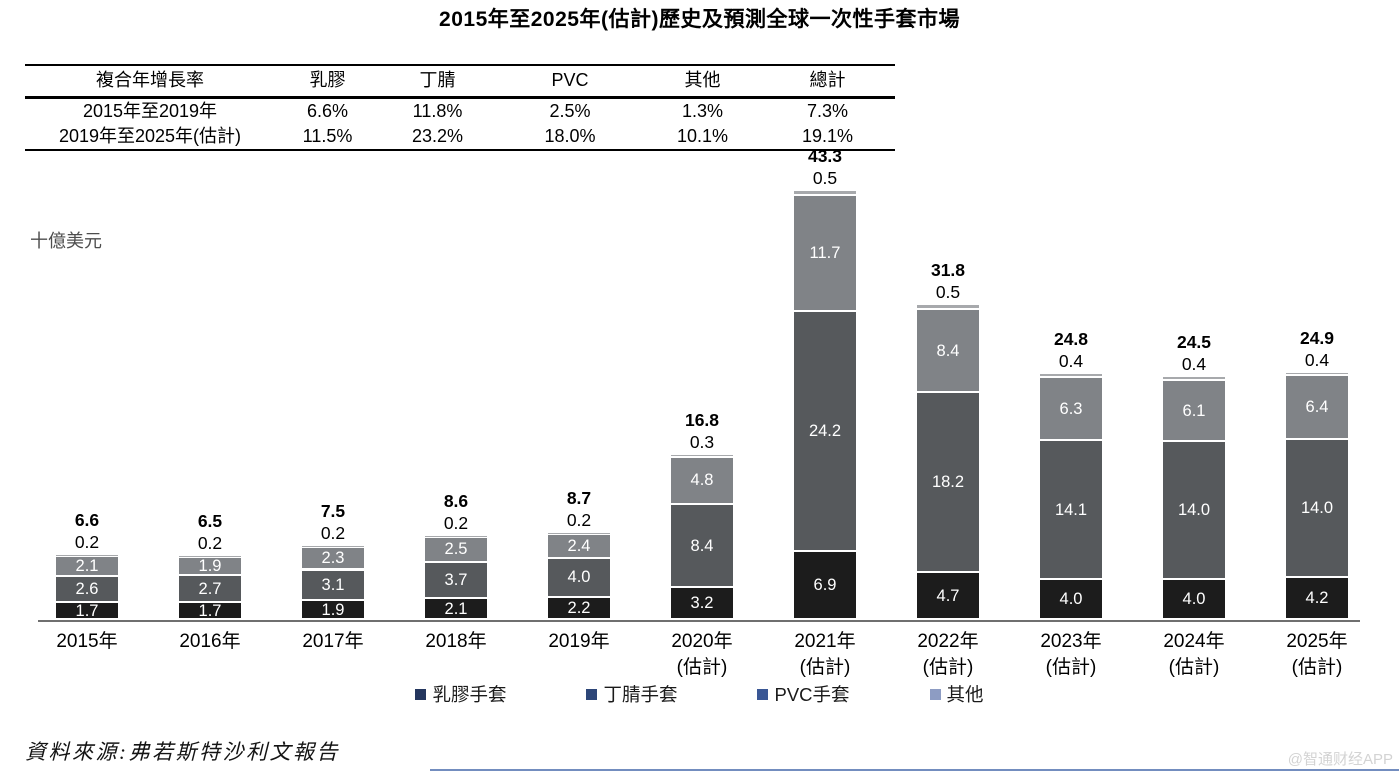 The image size is (1399, 771). I want to click on cagr-row2-latex: 11.5%, so click(327, 136).